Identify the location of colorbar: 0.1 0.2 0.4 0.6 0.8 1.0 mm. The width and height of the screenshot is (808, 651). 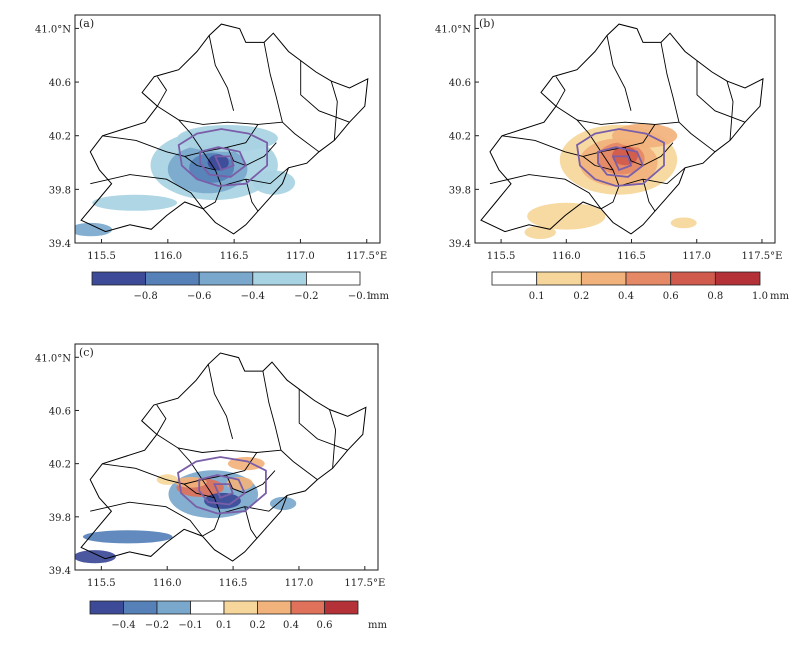
(640, 286).